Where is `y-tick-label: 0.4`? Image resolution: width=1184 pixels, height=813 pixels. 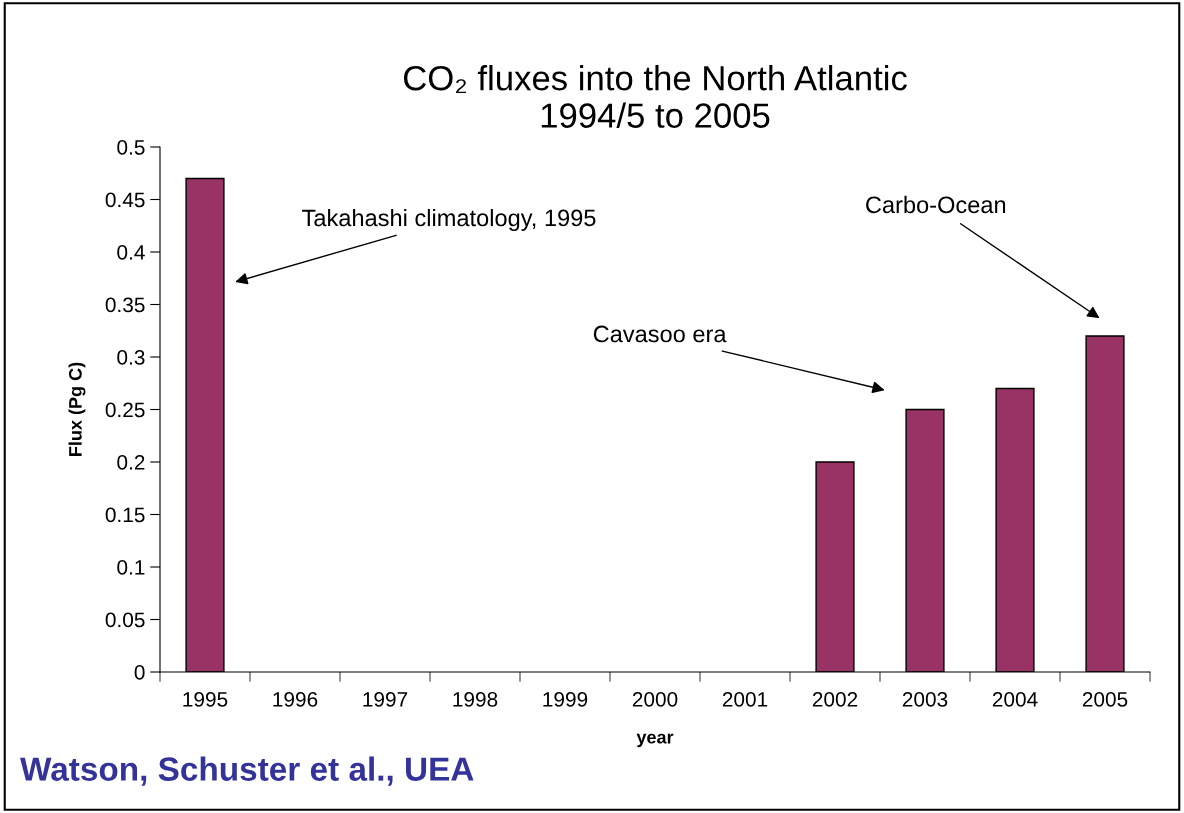
y-tick-label: 0.4 is located at coordinates (131, 252).